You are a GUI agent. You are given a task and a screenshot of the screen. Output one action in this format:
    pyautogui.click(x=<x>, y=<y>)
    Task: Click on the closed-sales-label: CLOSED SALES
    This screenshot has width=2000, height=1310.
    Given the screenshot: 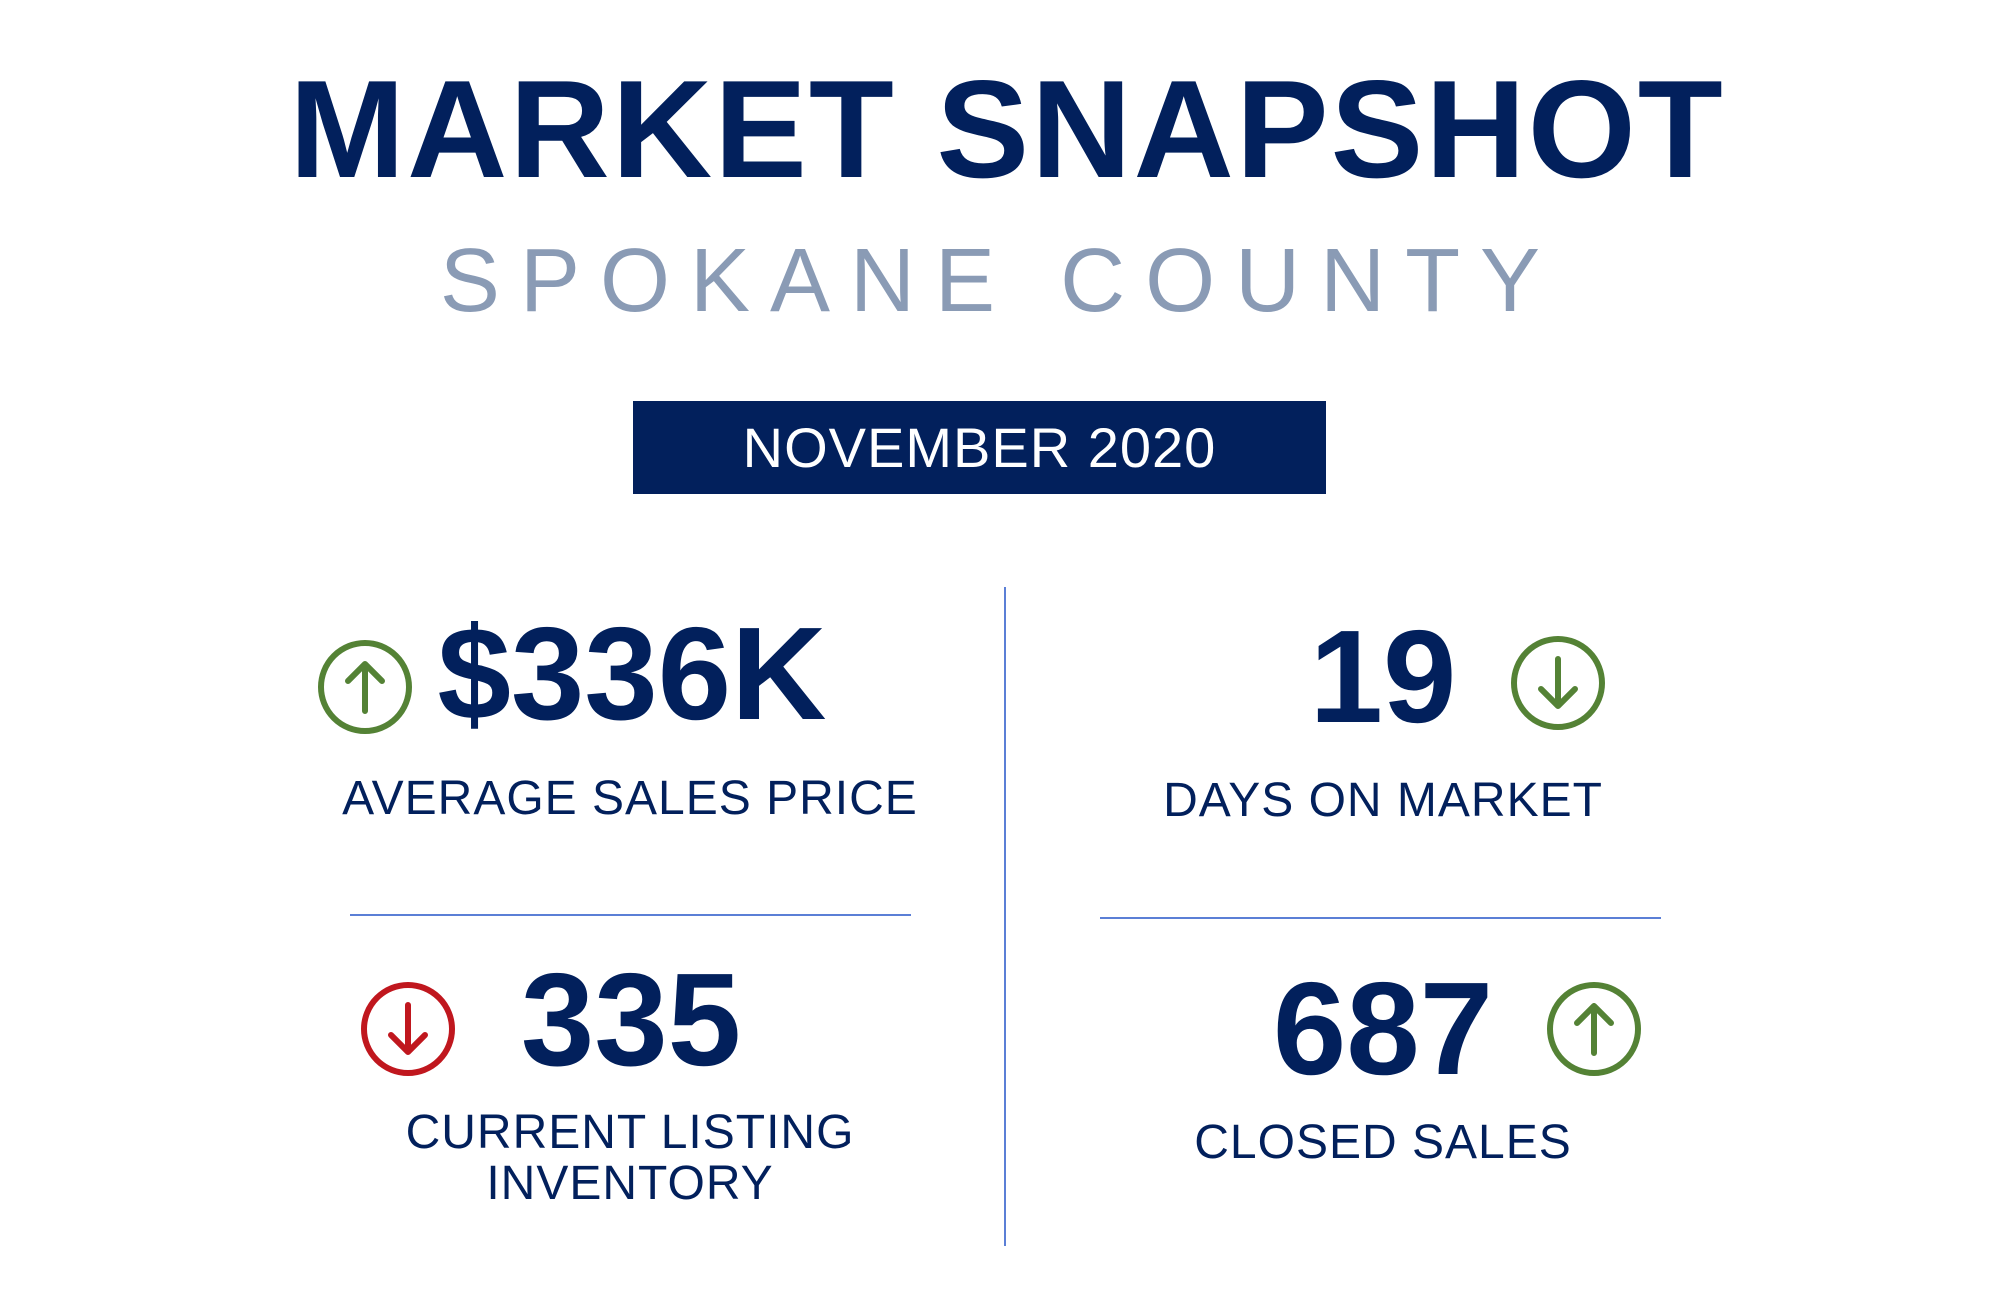 What is the action you would take?
    pyautogui.click(x=1383, y=1142)
    